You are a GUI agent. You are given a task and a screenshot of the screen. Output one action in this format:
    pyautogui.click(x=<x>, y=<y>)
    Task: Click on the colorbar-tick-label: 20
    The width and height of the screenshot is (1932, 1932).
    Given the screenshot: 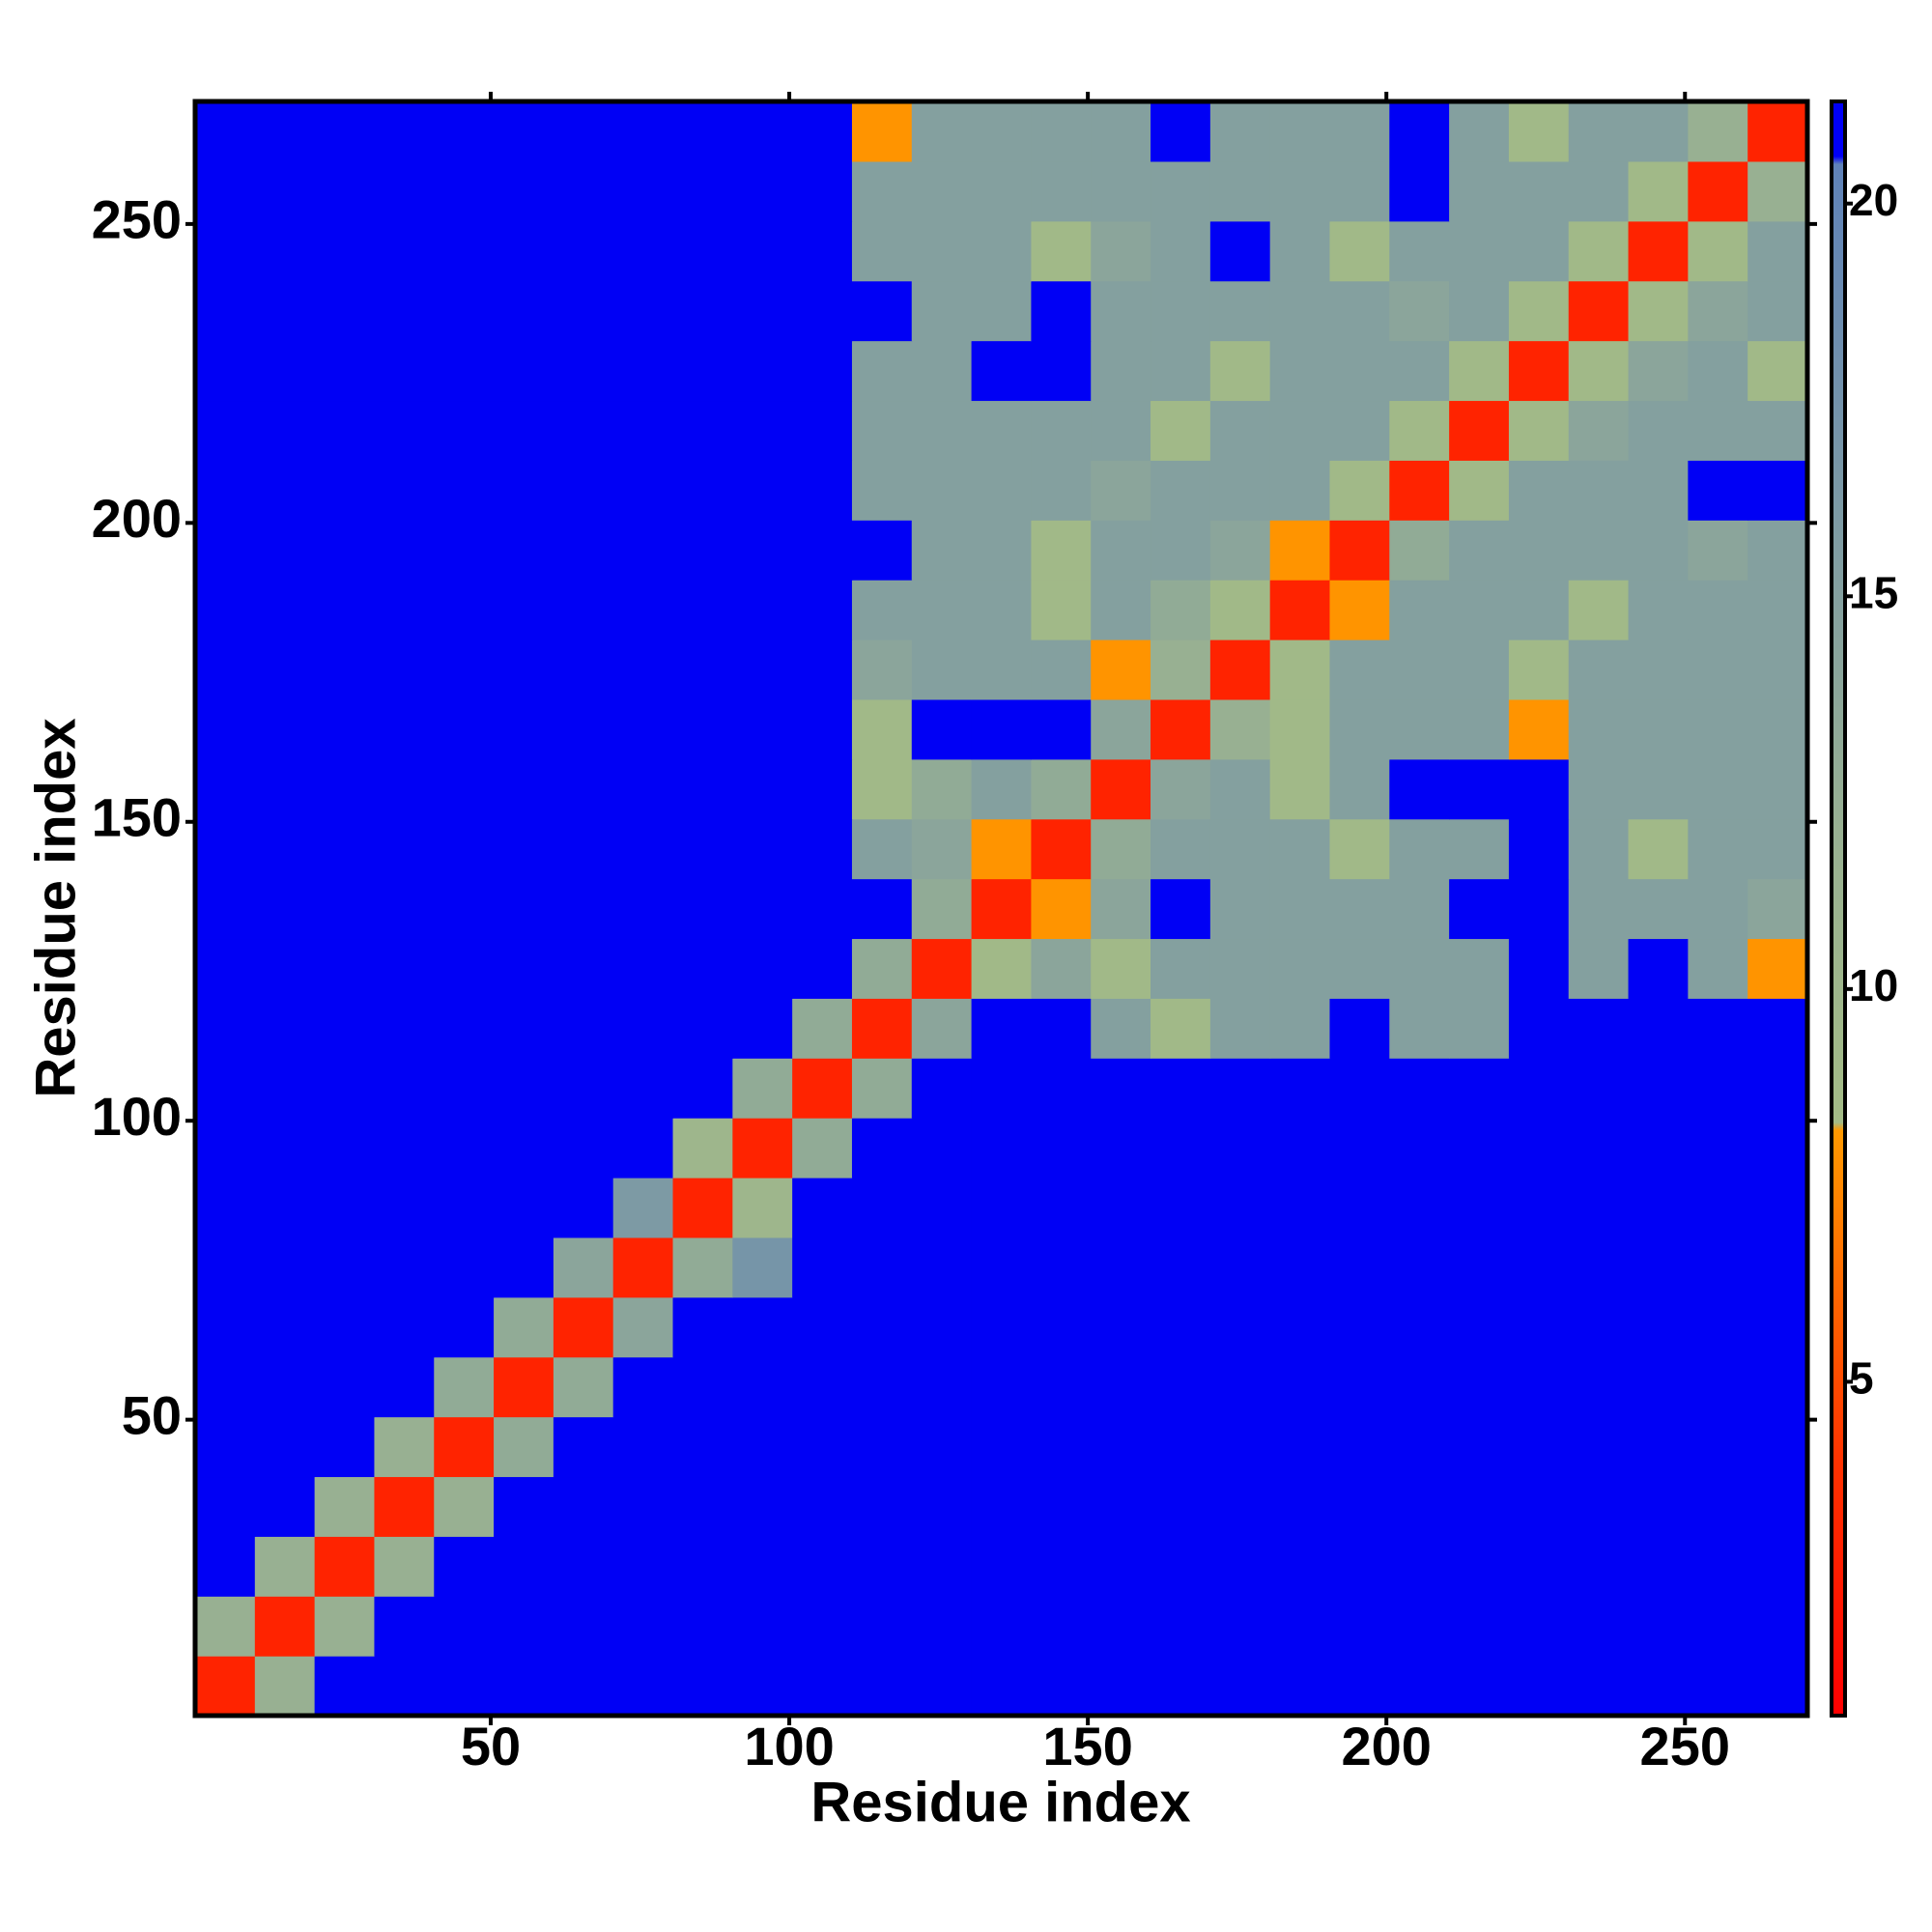 What is the action you would take?
    pyautogui.click(x=1873, y=200)
    